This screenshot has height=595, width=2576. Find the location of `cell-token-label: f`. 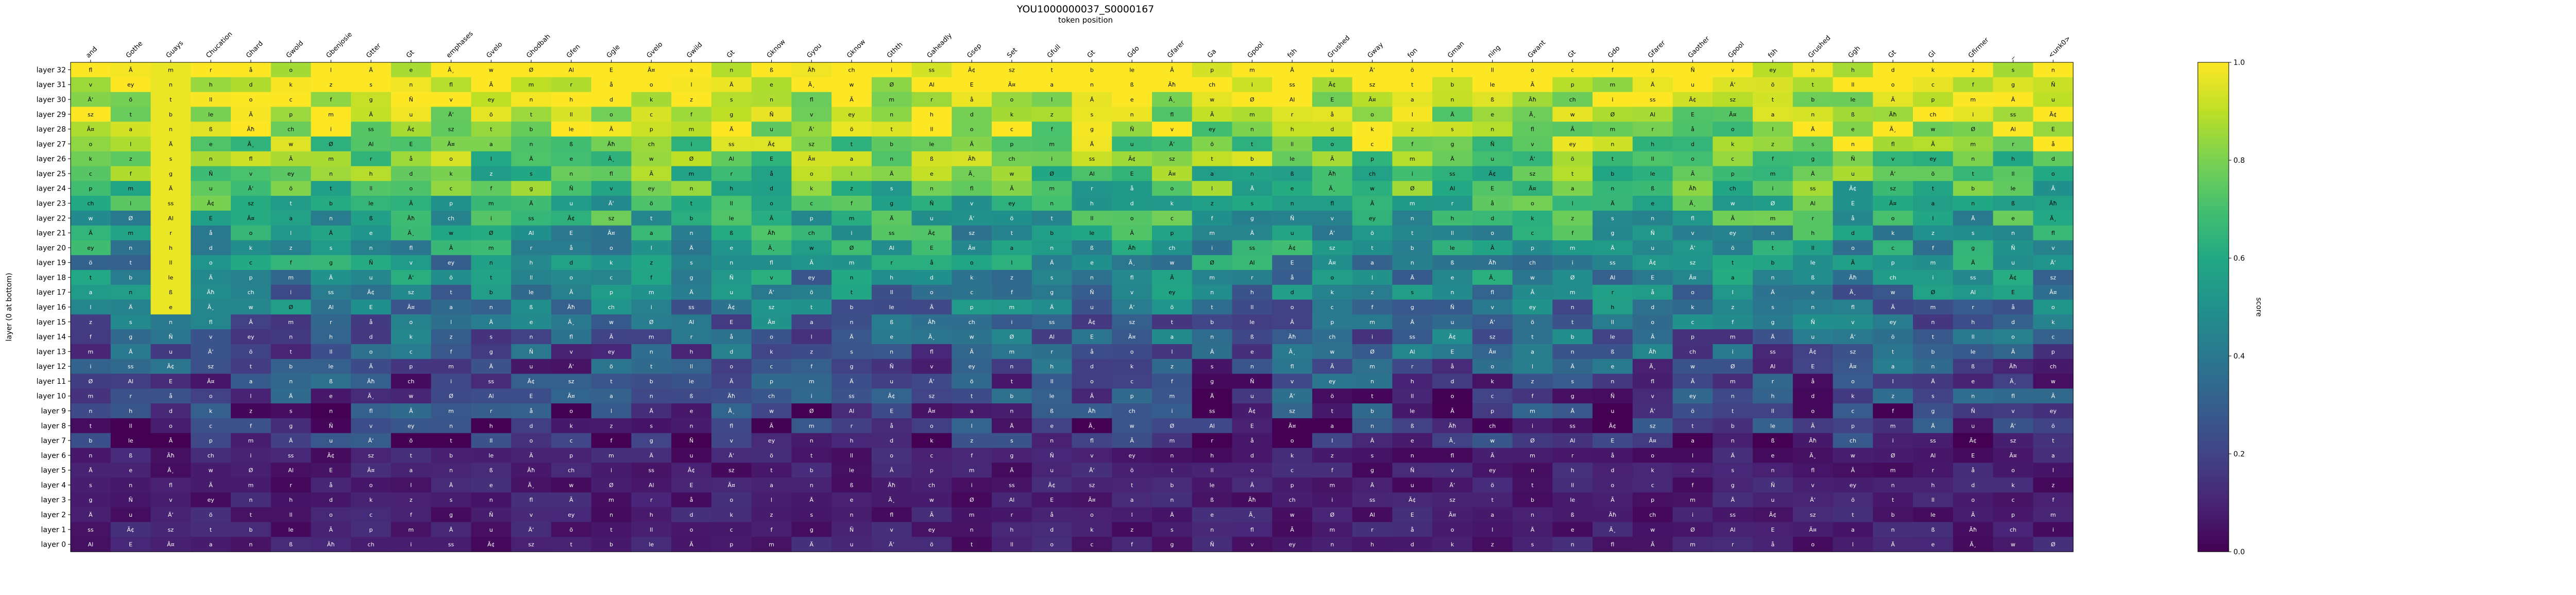

cell-token-label: f is located at coordinates (772, 529).